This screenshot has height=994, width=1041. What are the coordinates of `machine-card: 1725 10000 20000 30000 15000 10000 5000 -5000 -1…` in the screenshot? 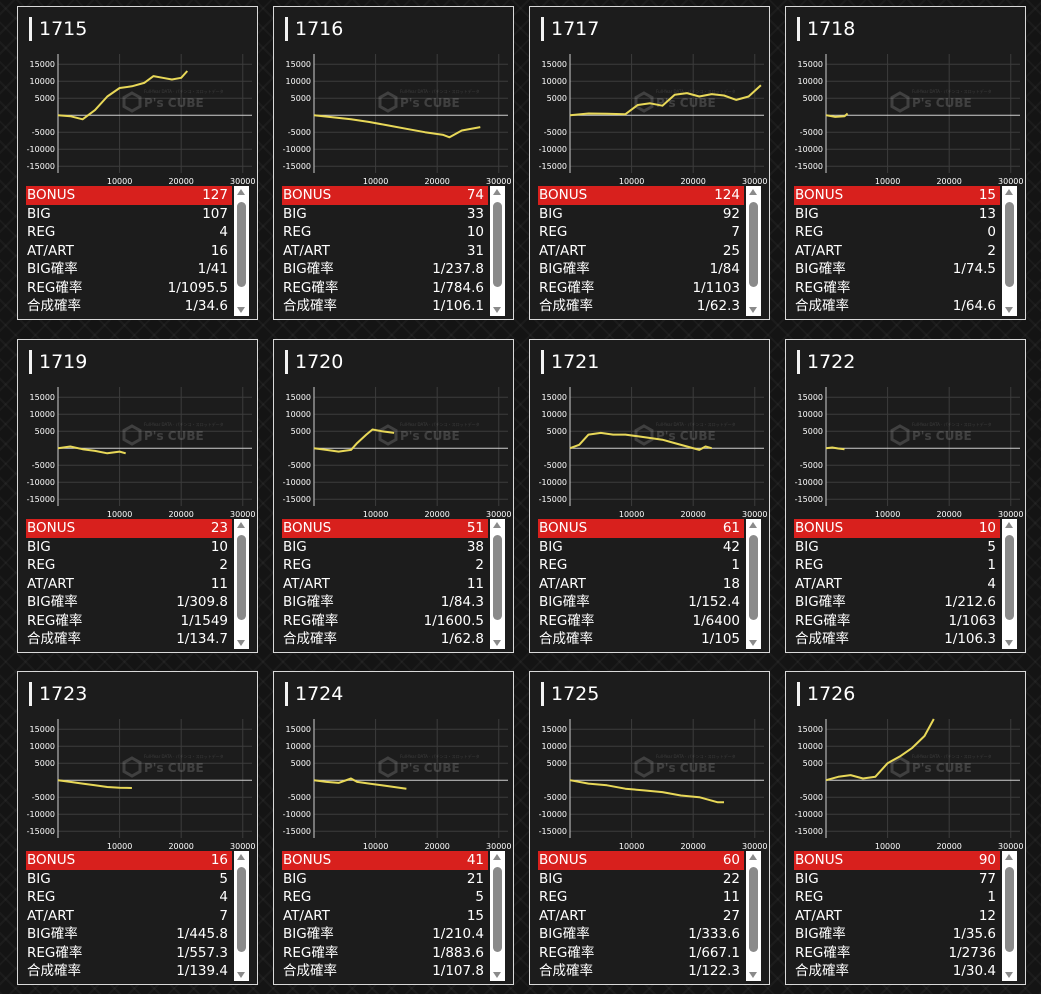 It's located at (649, 828).